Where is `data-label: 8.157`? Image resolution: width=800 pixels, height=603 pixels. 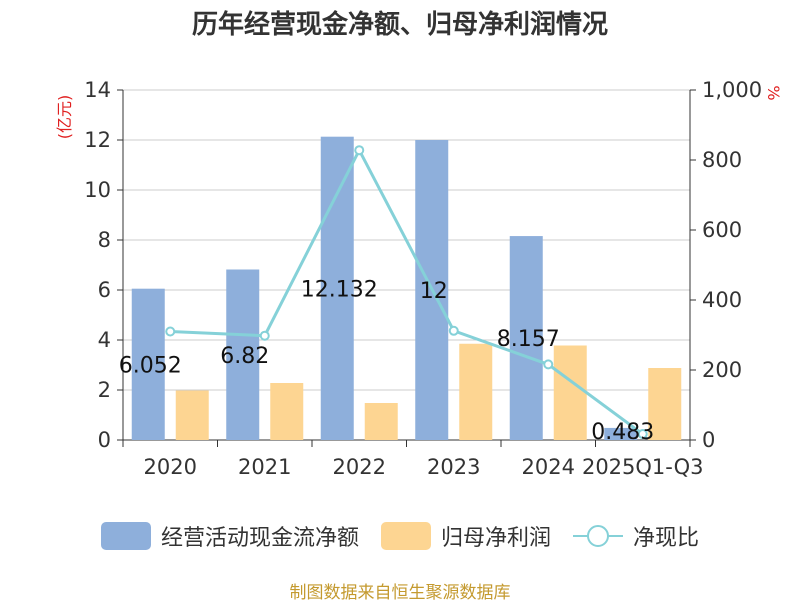 data-label: 8.157 is located at coordinates (528, 339).